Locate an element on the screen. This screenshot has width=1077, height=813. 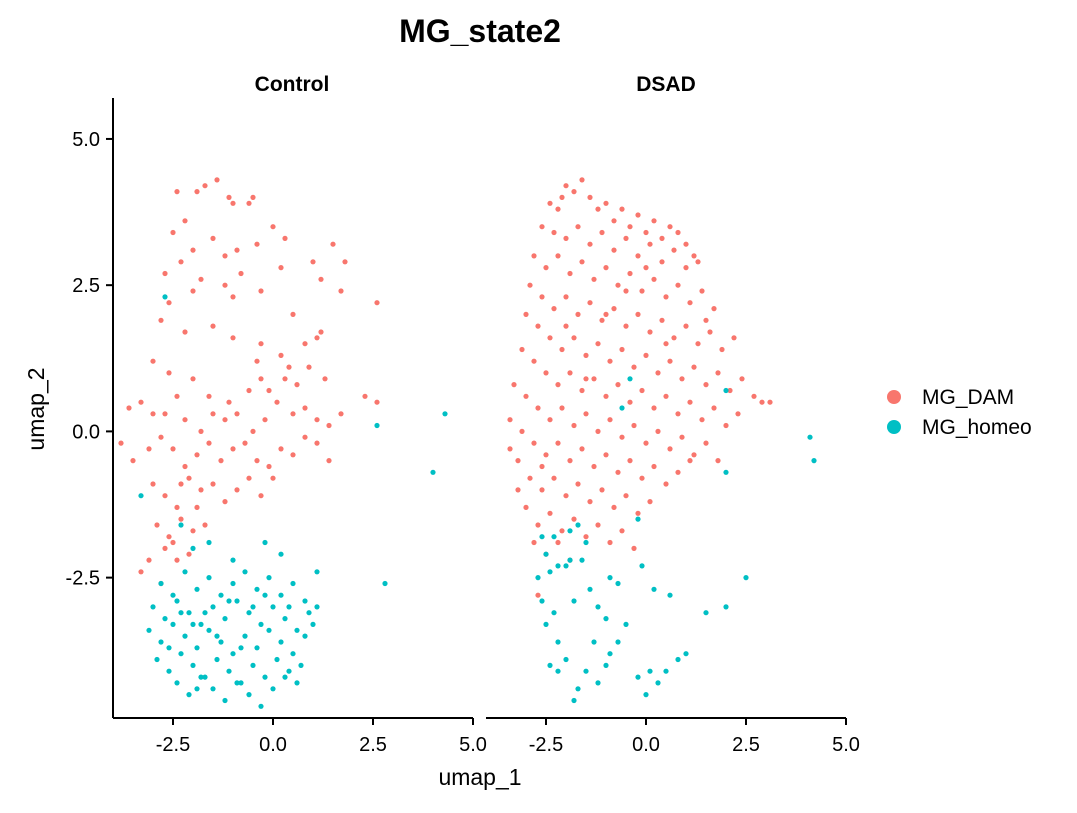
y-tick-label: 2.5 is located at coordinates (86, 286).